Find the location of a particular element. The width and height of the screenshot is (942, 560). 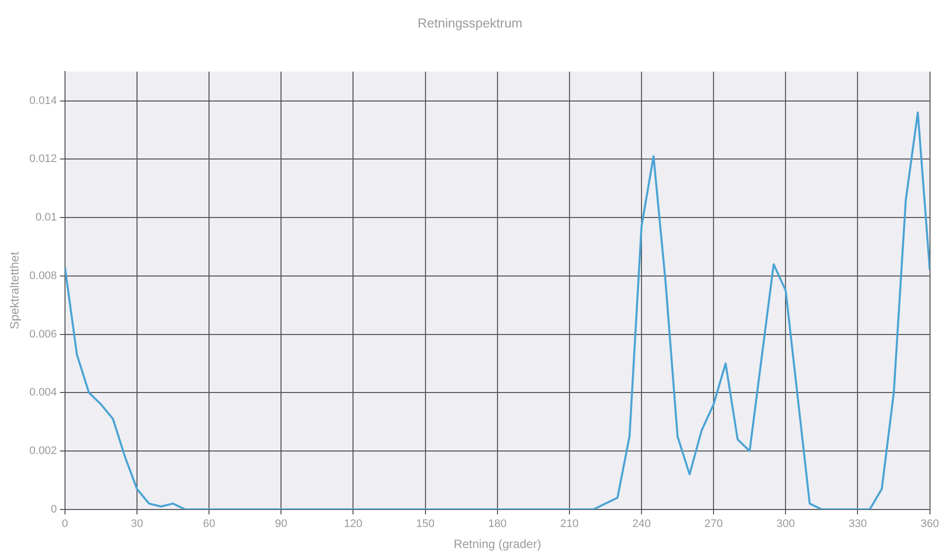

y-axis-title: Spektraltetthet is located at coordinates (15, 290).